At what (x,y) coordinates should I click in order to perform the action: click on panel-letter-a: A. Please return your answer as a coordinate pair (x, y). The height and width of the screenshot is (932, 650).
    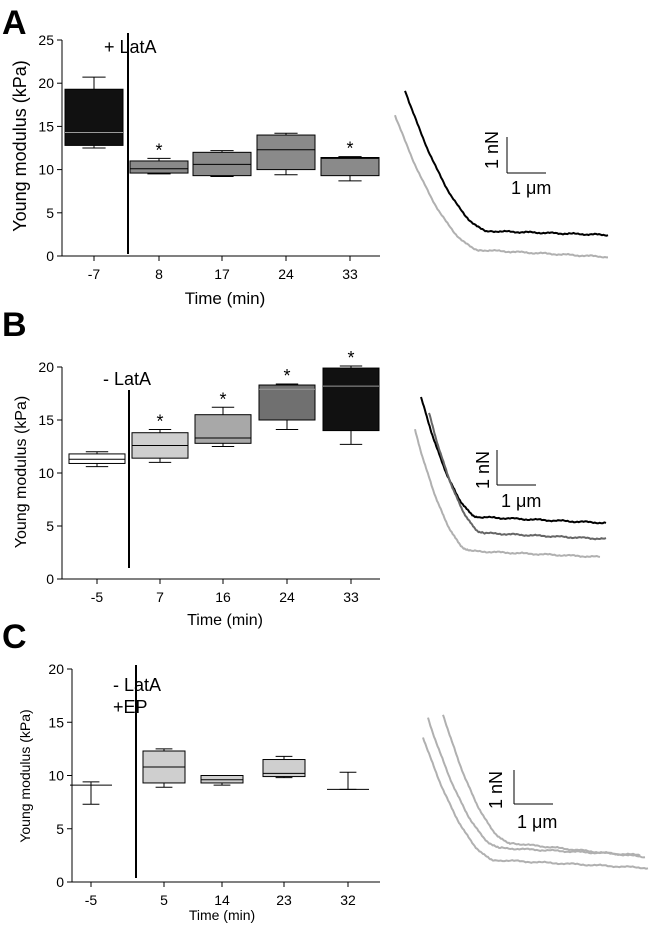
    Looking at the image, I should click on (14, 23).